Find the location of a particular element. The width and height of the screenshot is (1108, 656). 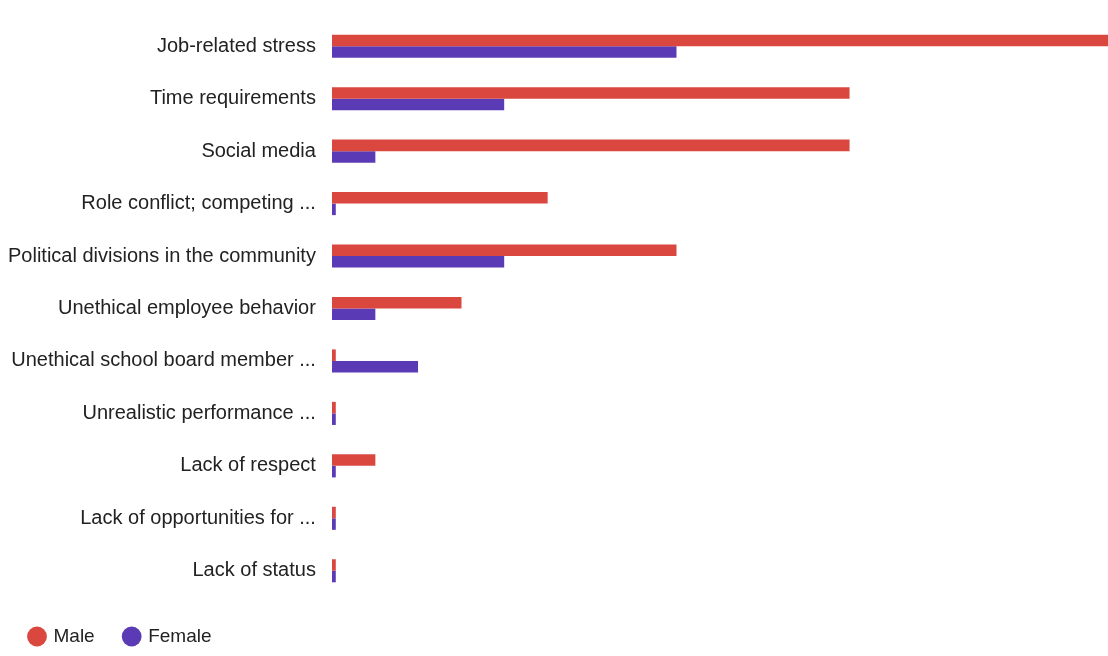

y-tick-label: Time requirements is located at coordinates (232, 97).